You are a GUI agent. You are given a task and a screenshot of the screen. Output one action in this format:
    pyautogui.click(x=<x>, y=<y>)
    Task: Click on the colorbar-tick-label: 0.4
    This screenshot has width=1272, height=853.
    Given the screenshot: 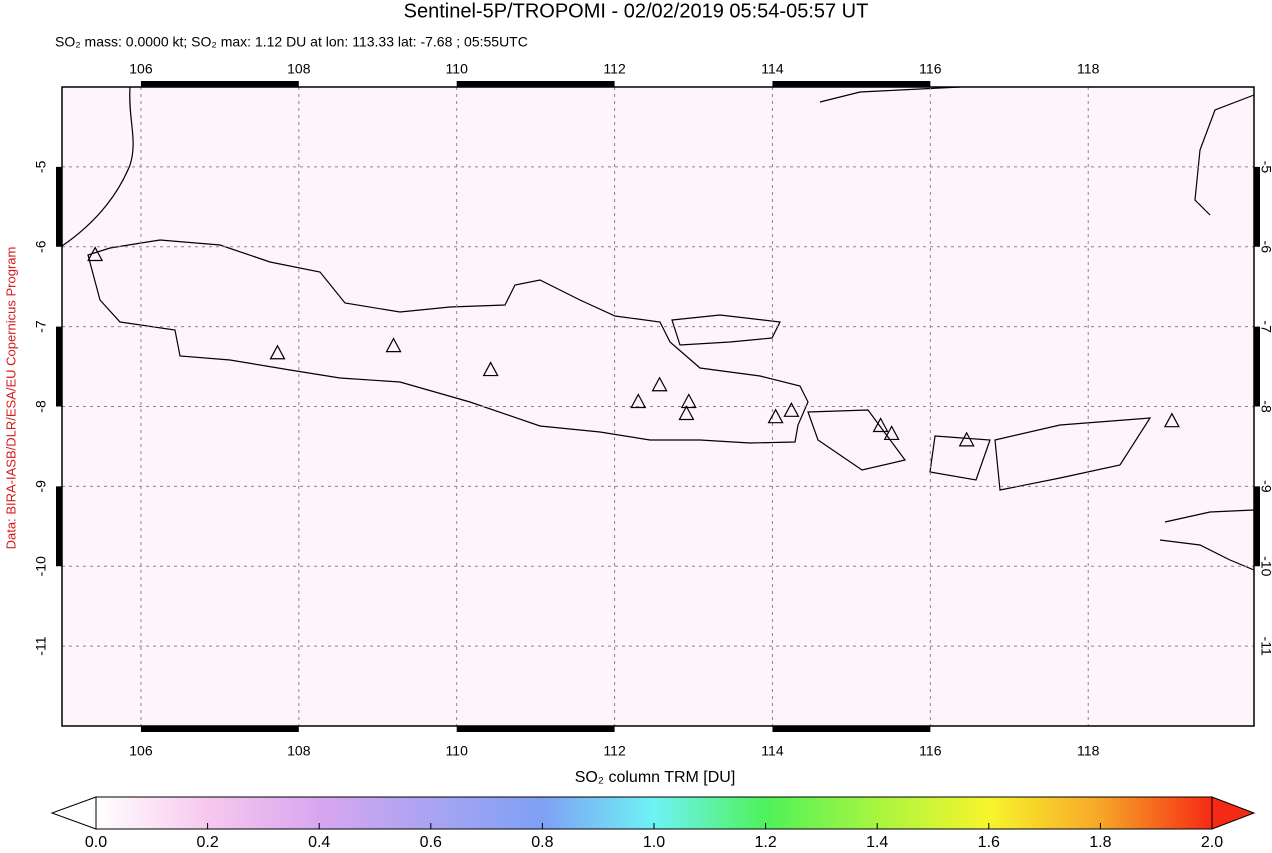 What is the action you would take?
    pyautogui.click(x=319, y=842)
    